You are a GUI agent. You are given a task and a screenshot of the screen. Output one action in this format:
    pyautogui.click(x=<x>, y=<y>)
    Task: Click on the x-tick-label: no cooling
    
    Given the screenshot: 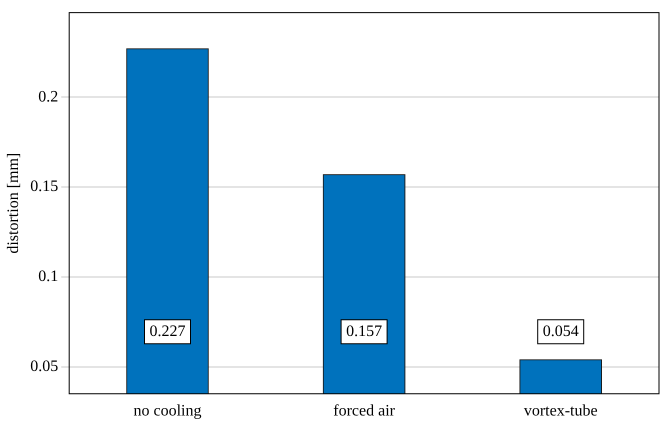 What is the action you would take?
    pyautogui.click(x=168, y=411)
    